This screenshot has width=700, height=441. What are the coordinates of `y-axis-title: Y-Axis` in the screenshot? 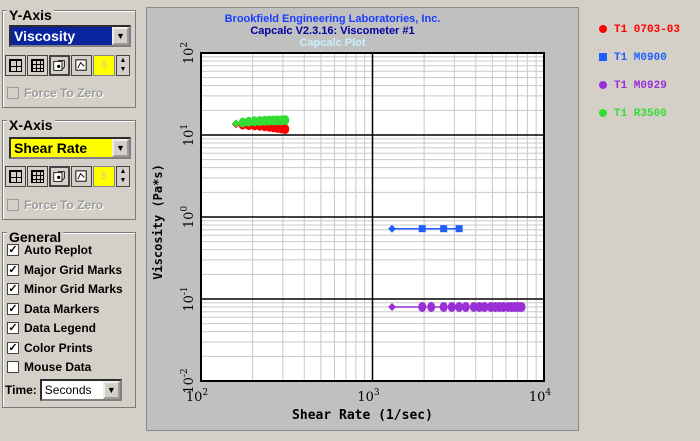 It's located at (30, 15).